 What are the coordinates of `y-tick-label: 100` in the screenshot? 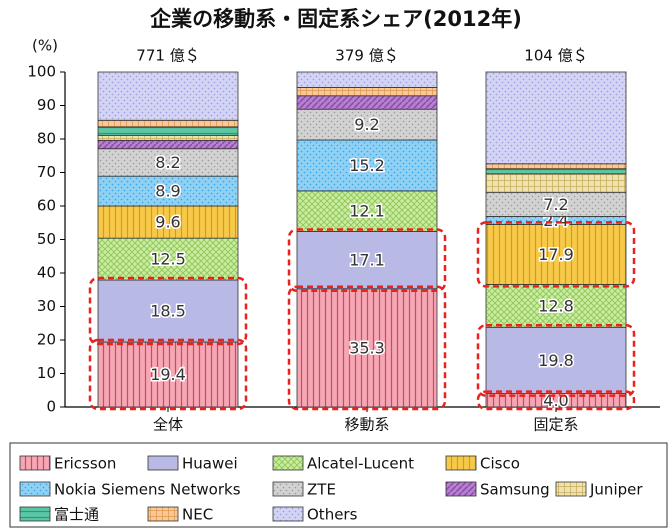 It's located at (41, 72).